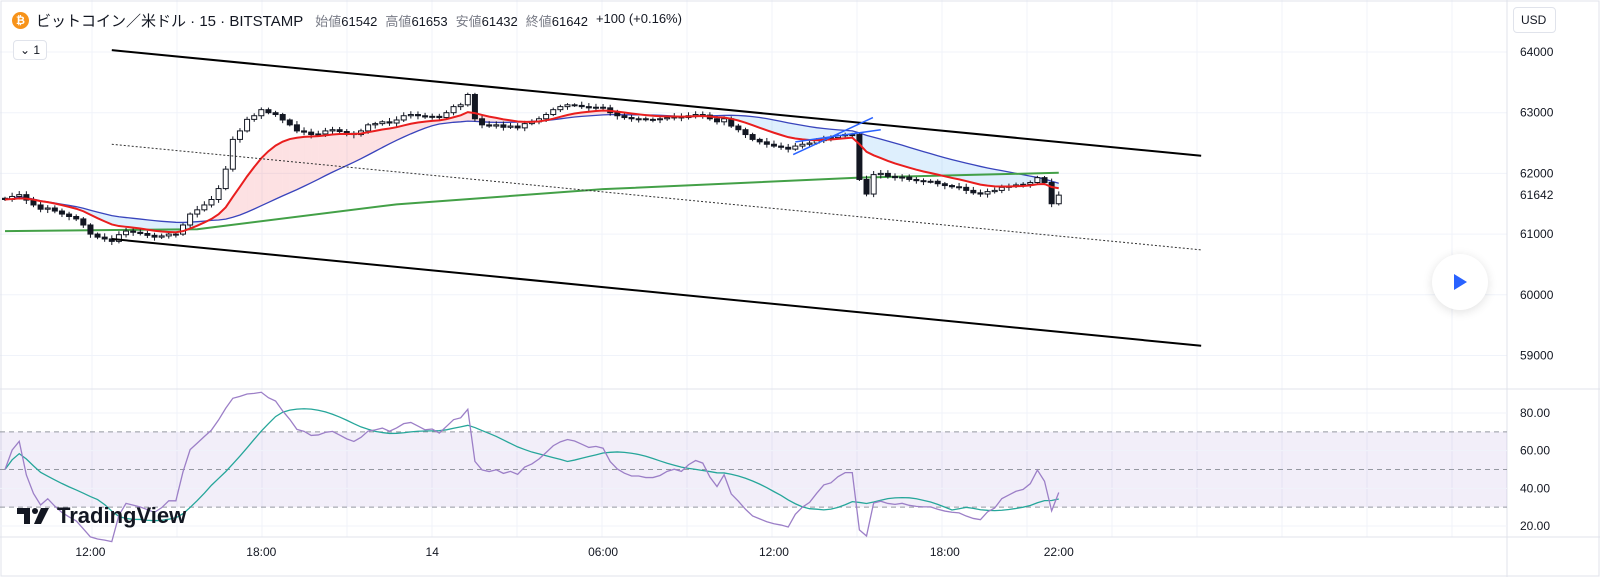  Describe the element at coordinates (638, 18) in the screenshot. I see `change-value: +100 (+0.16%)` at that location.